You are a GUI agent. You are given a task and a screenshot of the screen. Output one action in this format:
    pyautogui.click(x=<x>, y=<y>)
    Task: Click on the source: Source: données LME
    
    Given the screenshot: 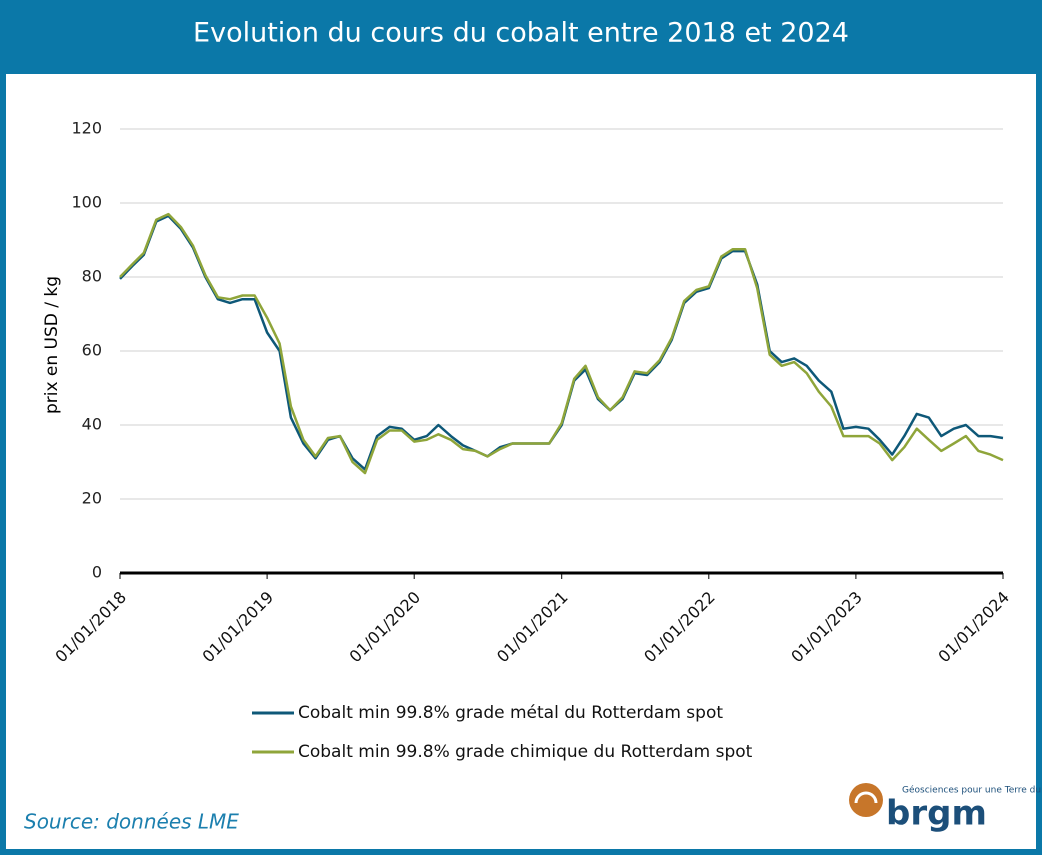 What is the action you would take?
    pyautogui.click(x=131, y=822)
    